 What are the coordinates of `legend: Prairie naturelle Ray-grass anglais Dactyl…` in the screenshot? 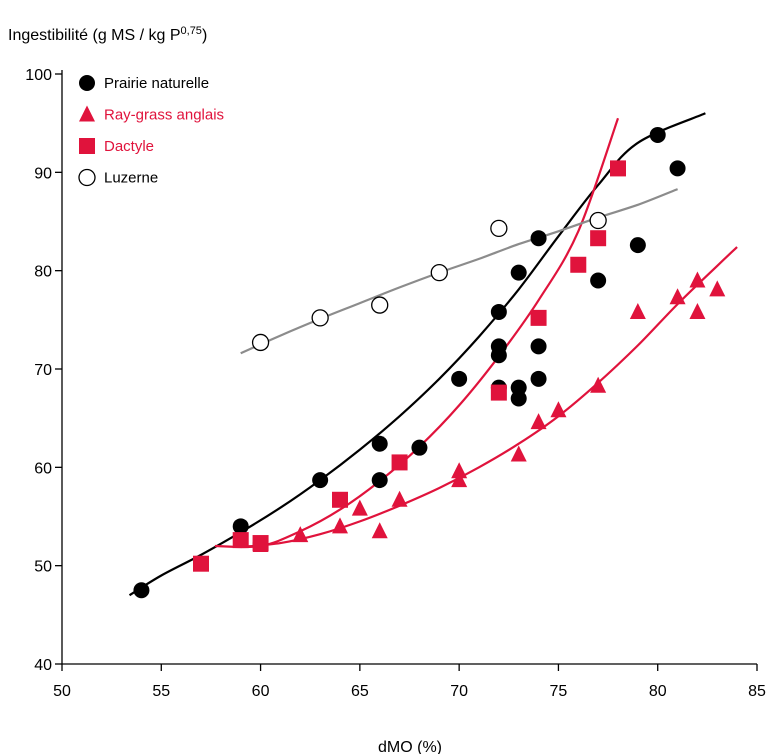 It's located at (151, 131).